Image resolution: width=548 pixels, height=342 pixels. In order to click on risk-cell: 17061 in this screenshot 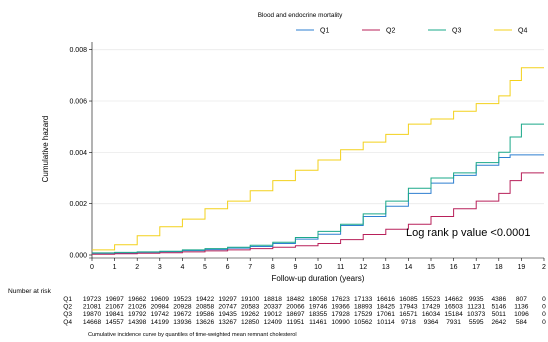, I will do `click(386, 314)`.